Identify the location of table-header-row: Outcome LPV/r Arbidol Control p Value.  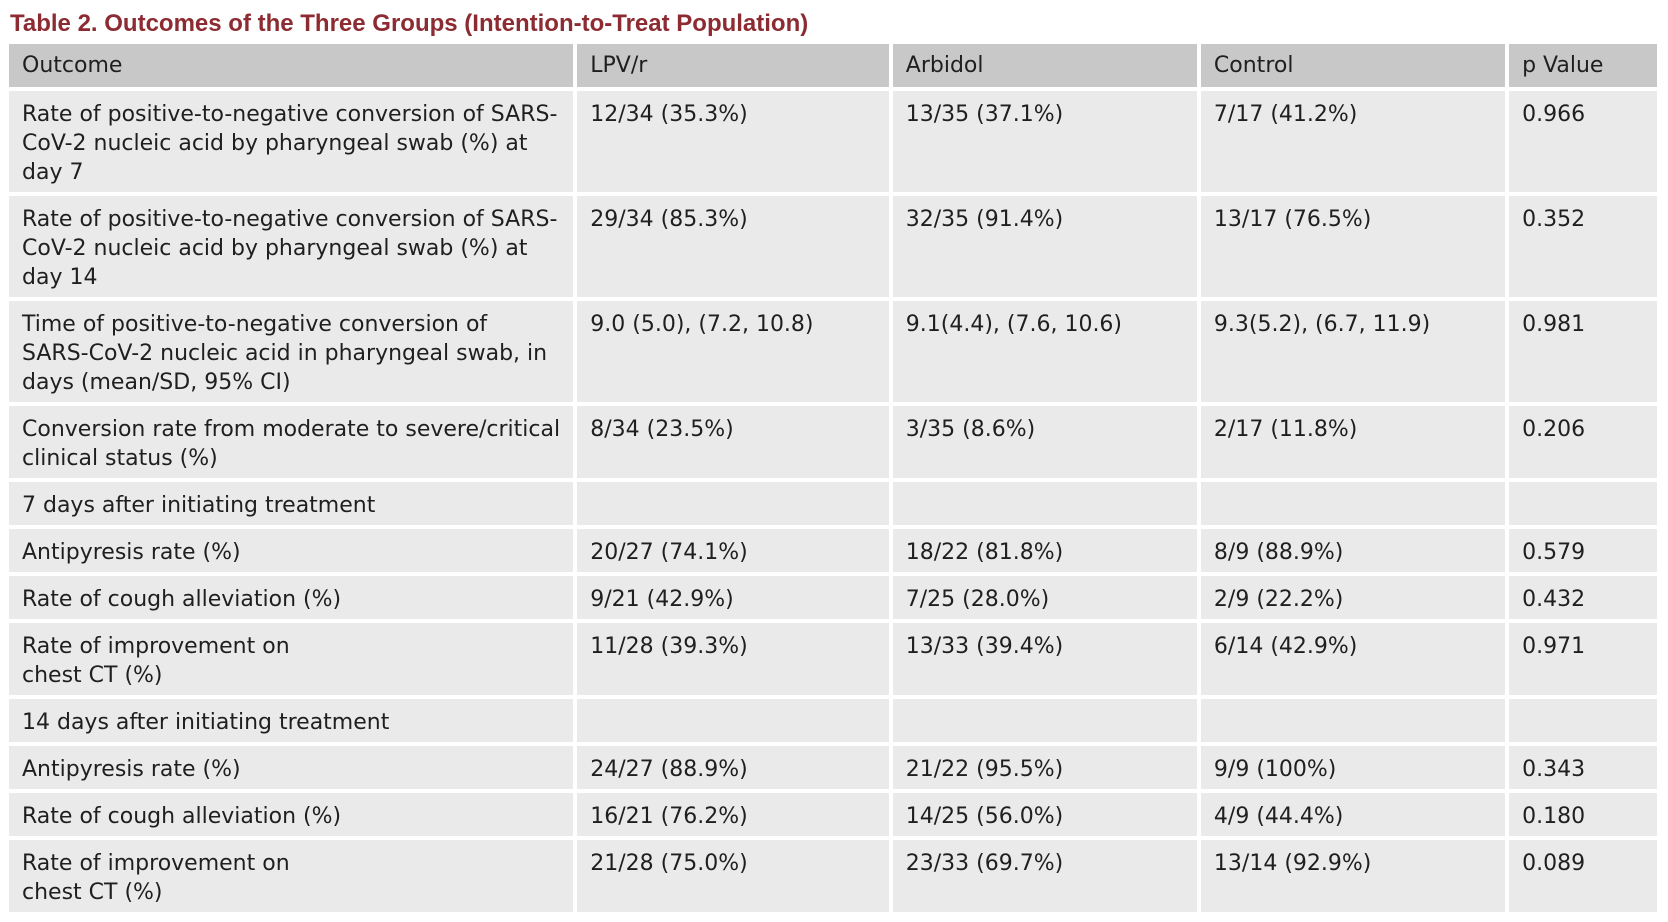
(833, 65).